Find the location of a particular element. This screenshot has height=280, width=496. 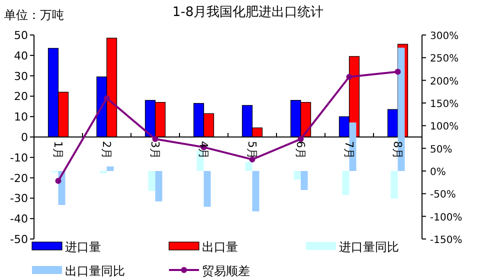

legend-label: 贸易顺差 is located at coordinates (226, 271).